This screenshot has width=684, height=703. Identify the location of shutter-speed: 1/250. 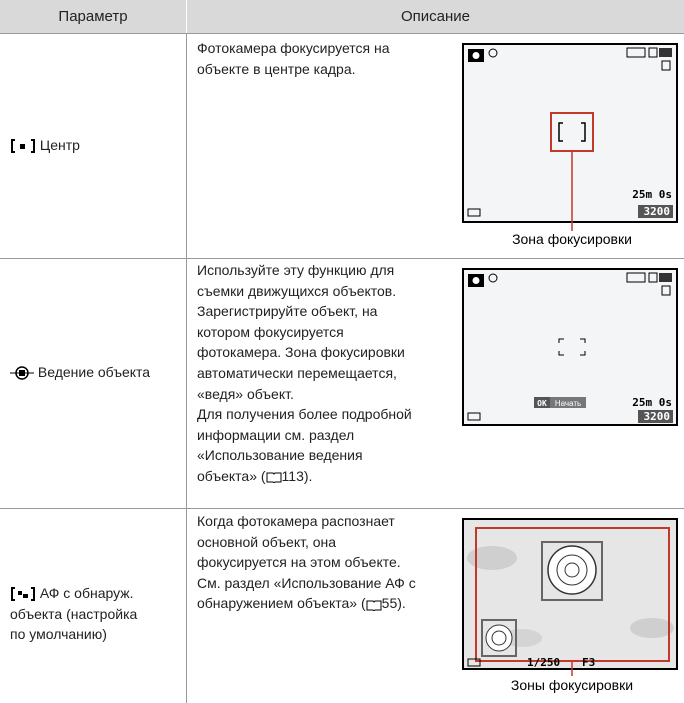
(543, 662).